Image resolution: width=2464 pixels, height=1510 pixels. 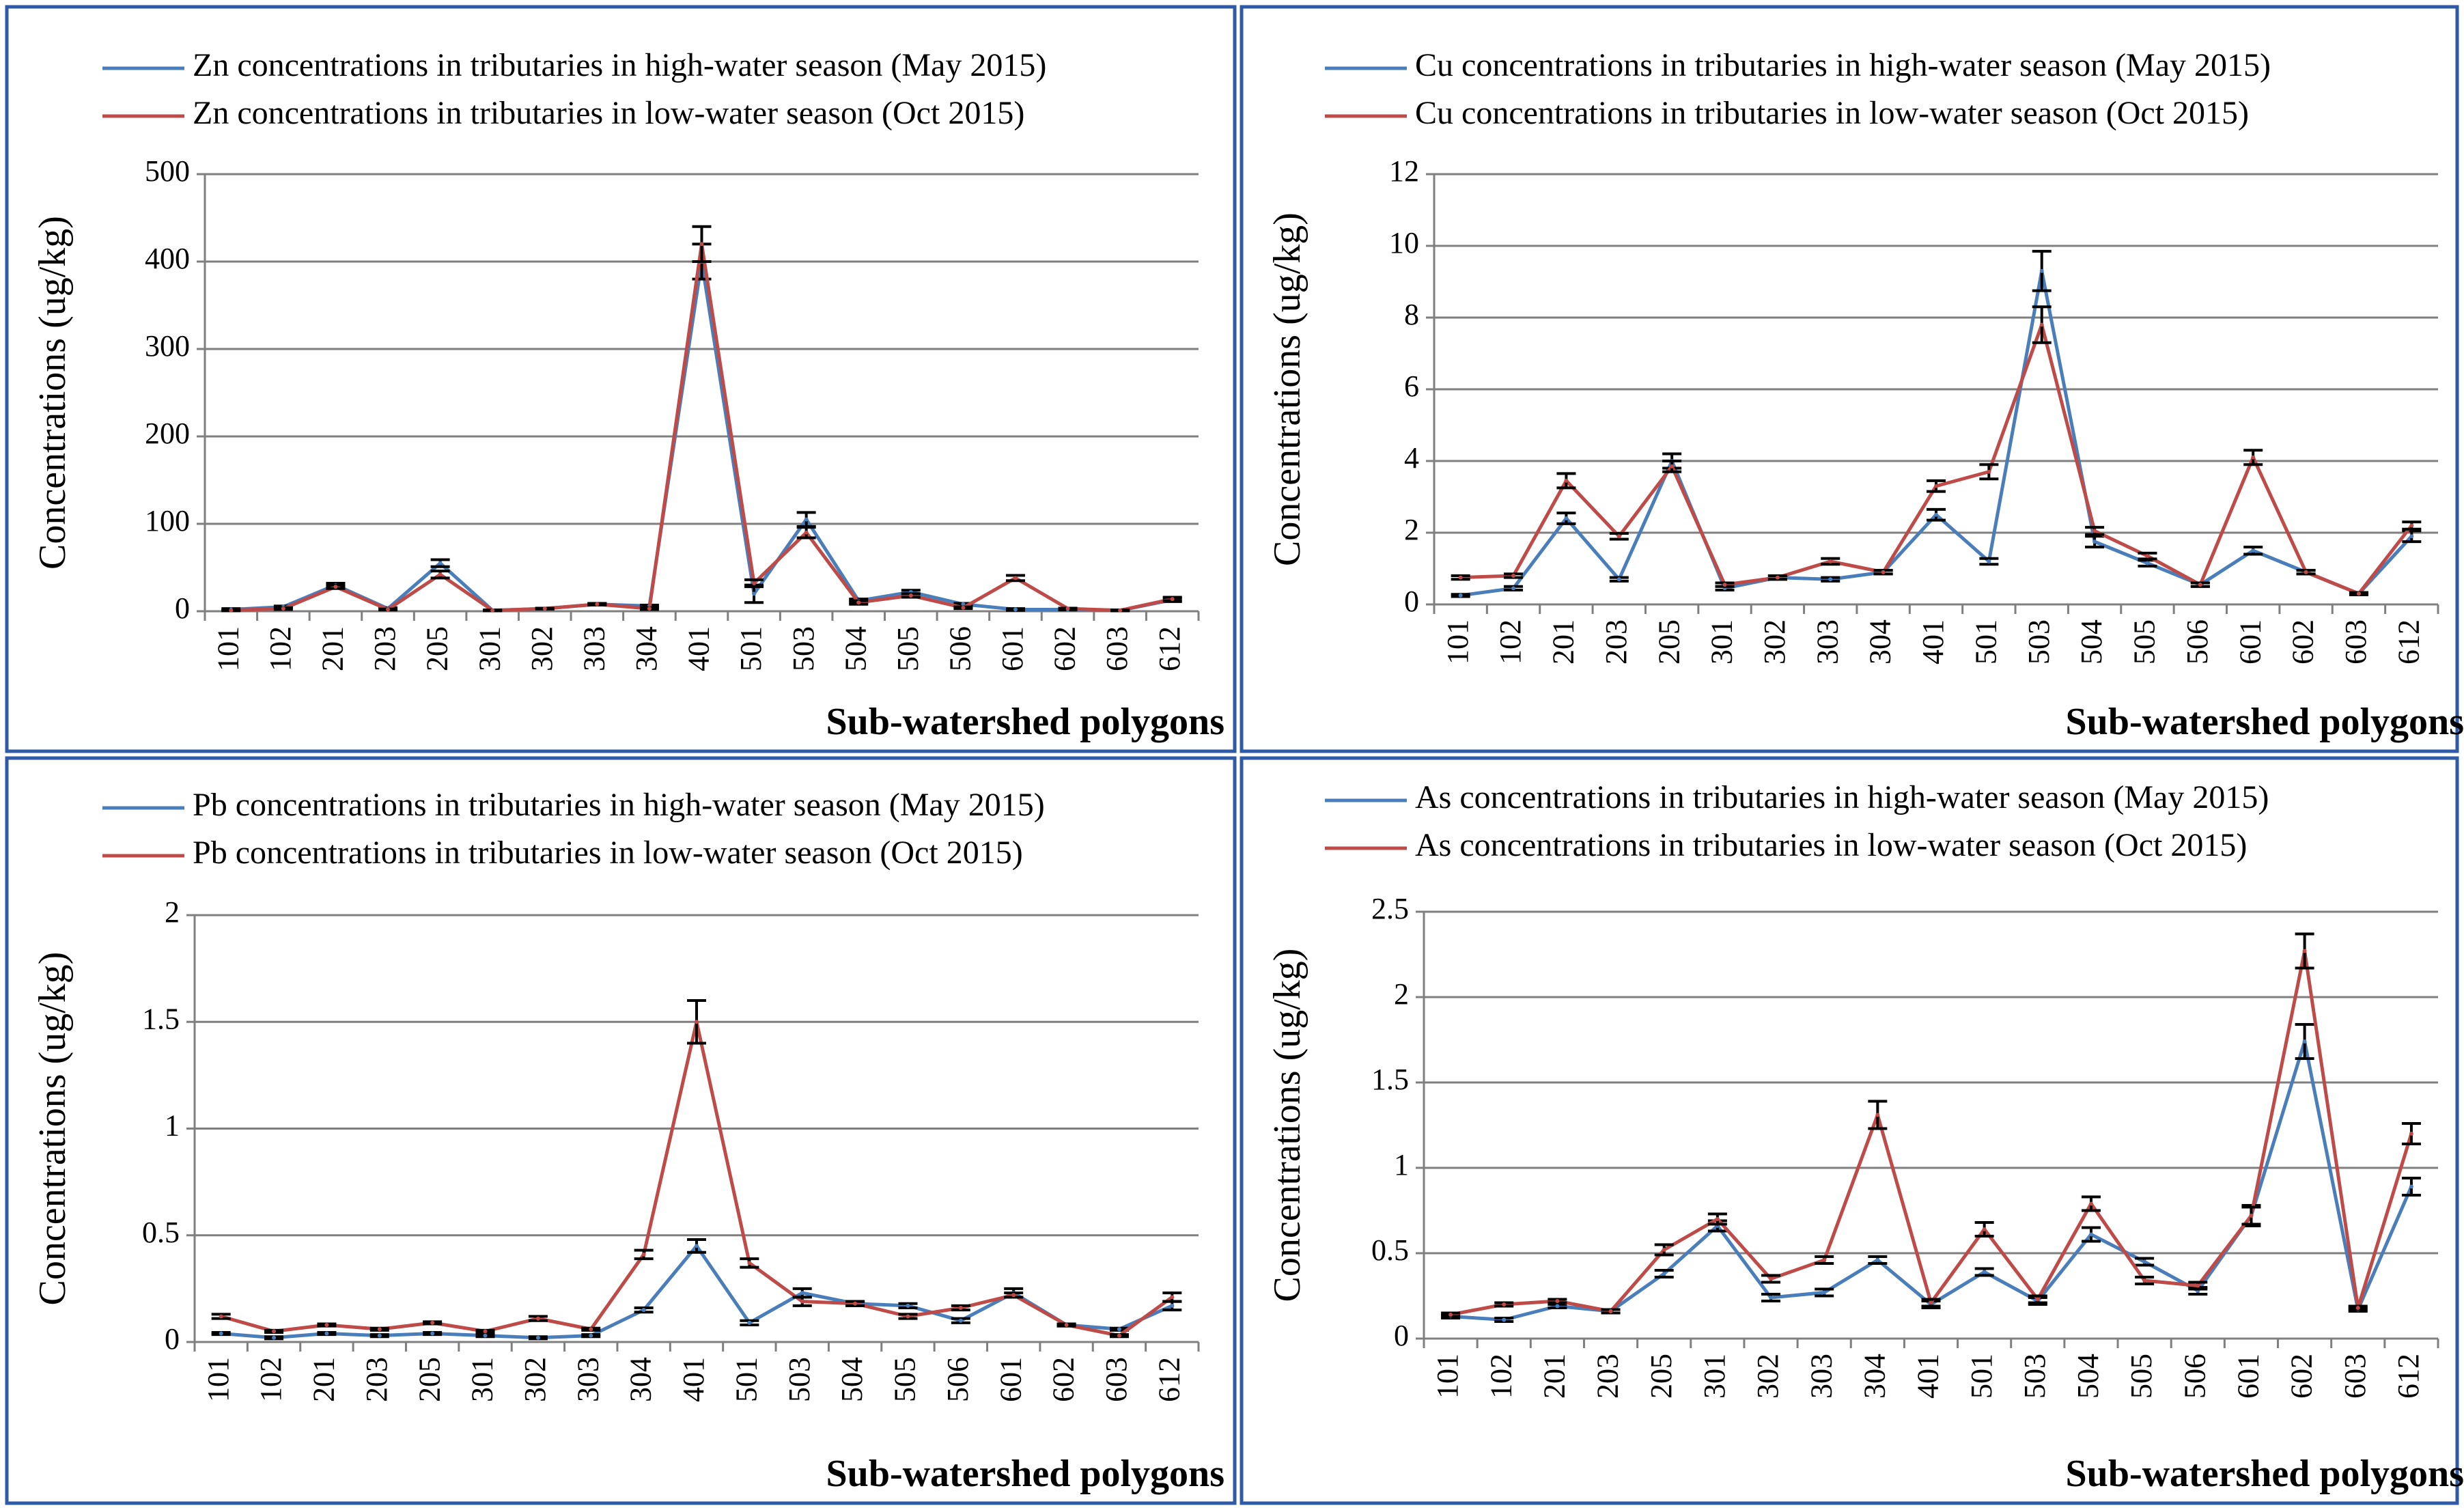 What do you see at coordinates (1116, 1379) in the screenshot?
I see `x-tick-label-pb: 603` at bounding box center [1116, 1379].